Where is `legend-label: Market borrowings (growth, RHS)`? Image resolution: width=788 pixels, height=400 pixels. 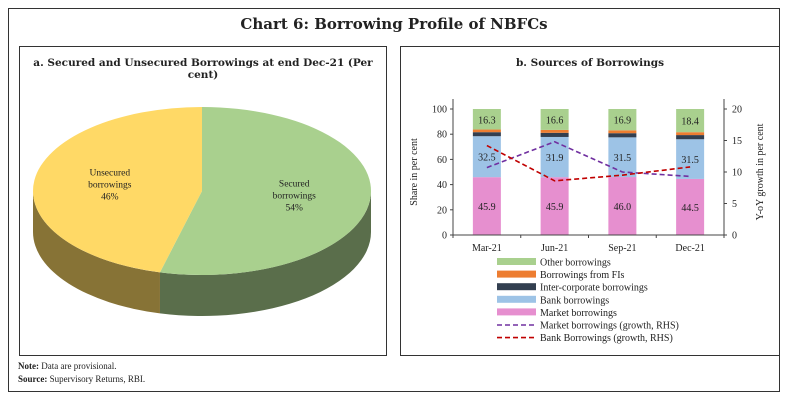 legend-label: Market borrowings (growth, RHS) is located at coordinates (609, 326).